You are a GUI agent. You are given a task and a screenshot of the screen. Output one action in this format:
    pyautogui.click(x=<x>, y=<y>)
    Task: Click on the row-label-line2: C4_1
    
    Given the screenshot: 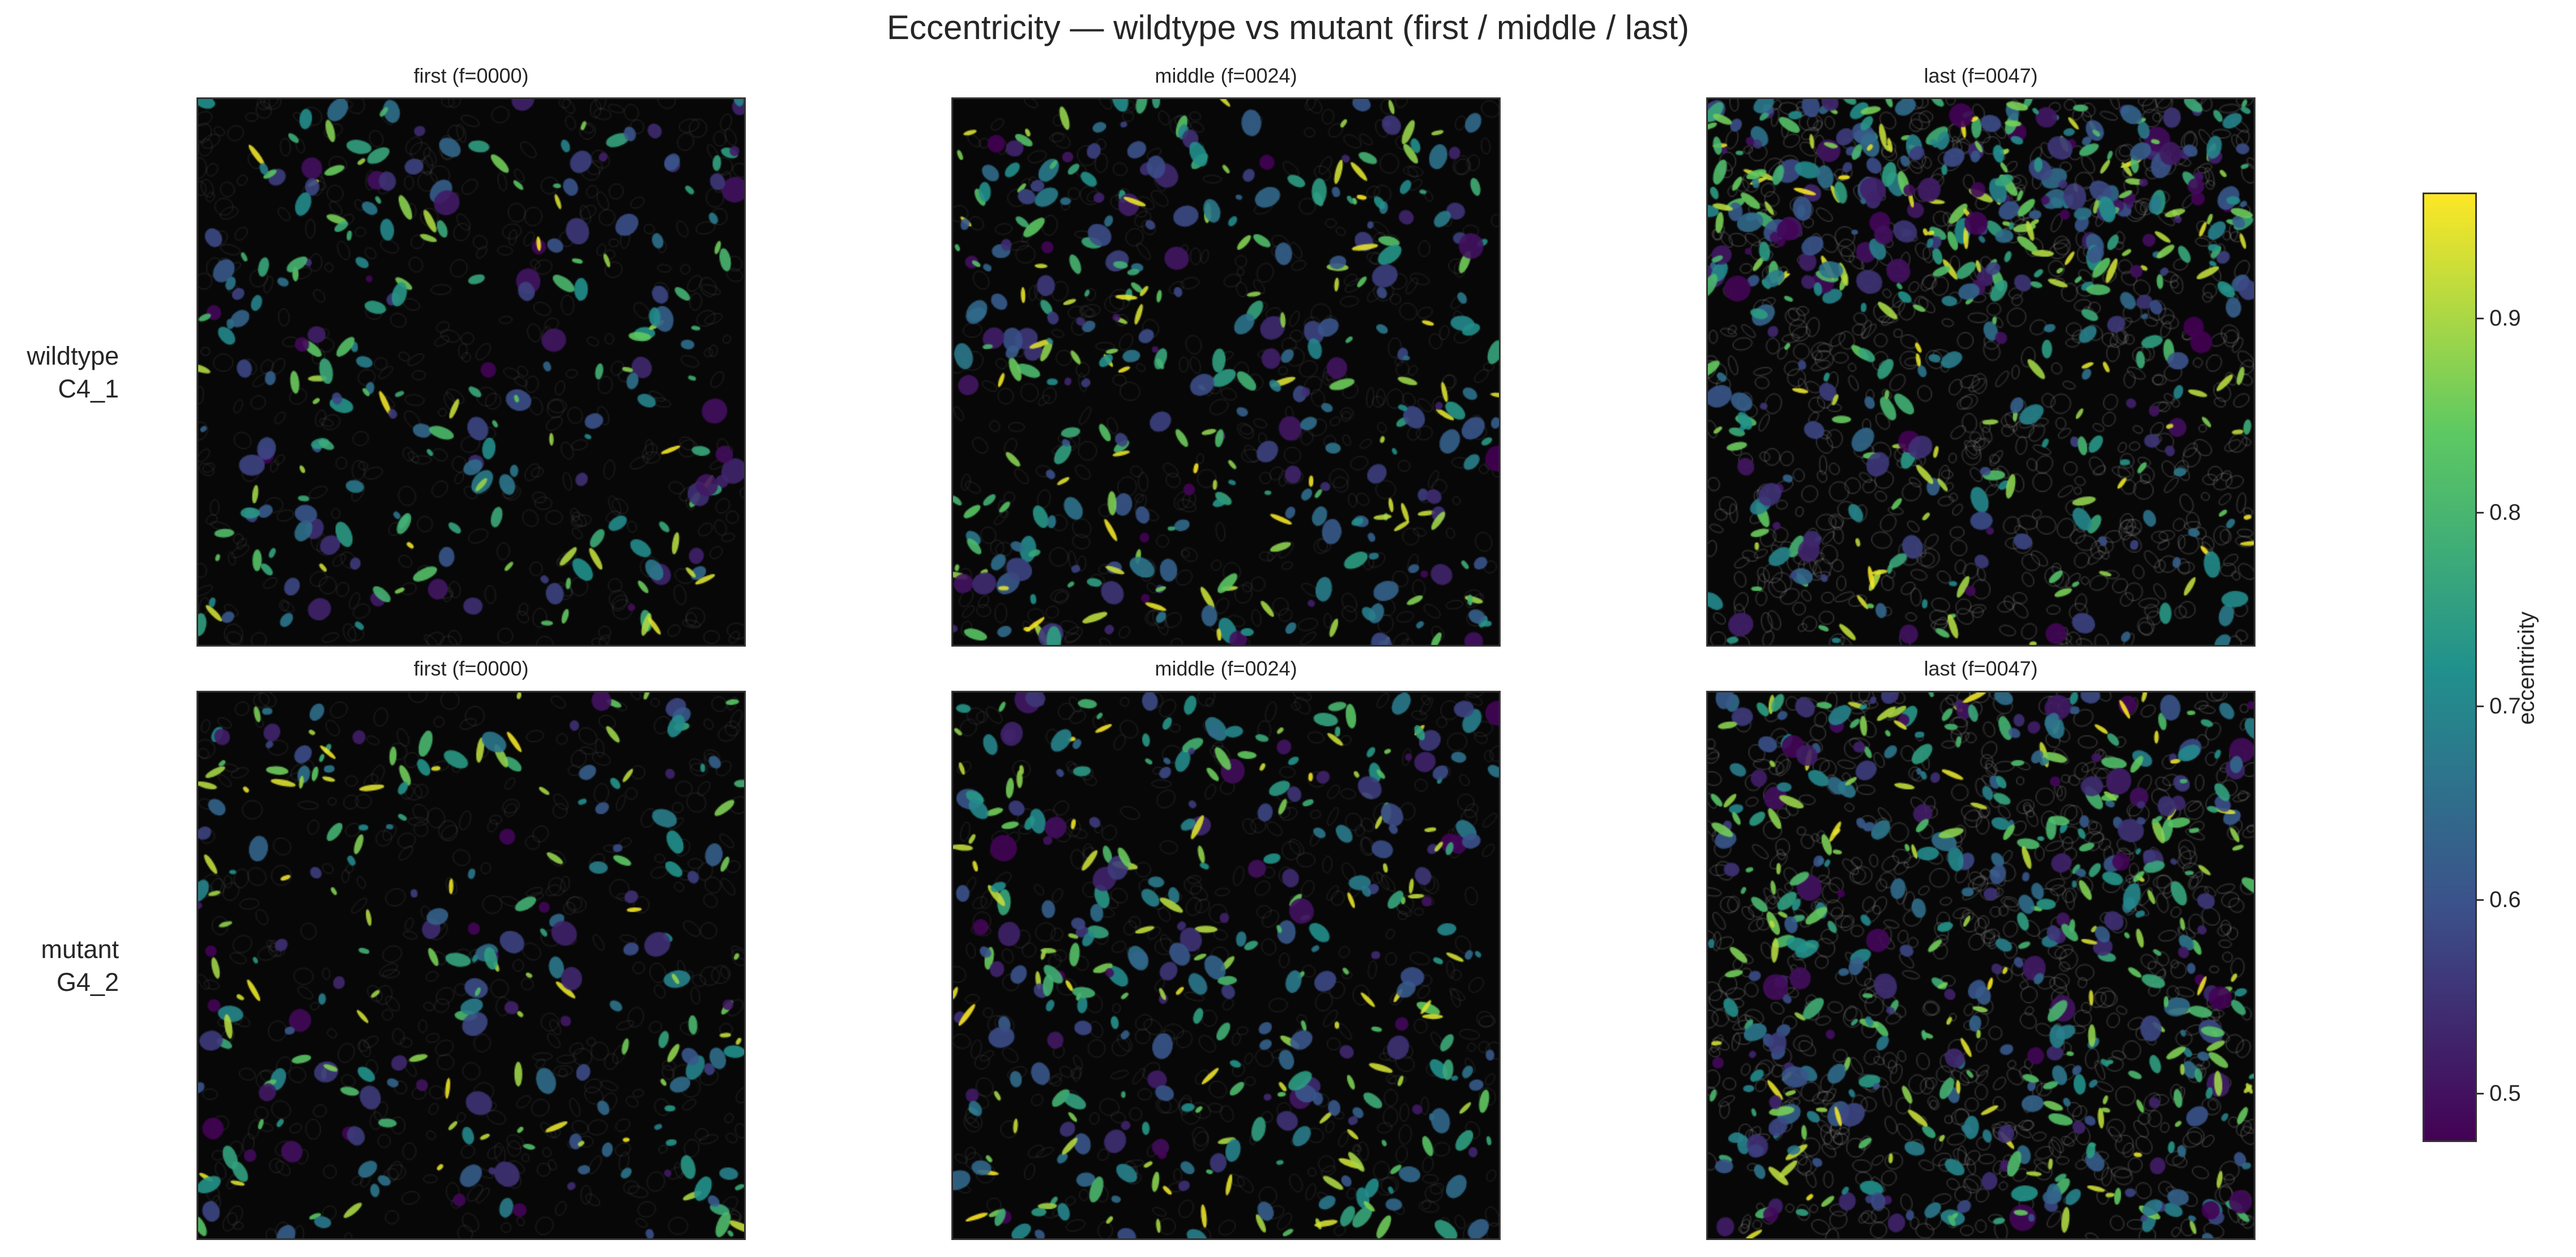 What is the action you would take?
    pyautogui.click(x=89, y=388)
    